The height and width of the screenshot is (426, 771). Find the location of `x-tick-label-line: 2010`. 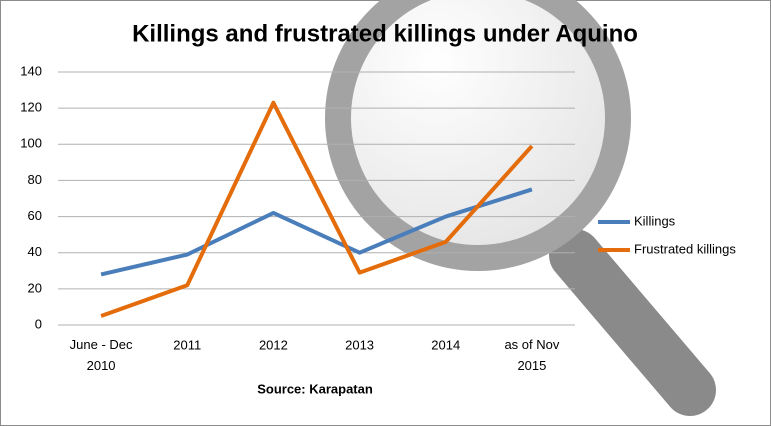

x-tick-label-line: 2010 is located at coordinates (101, 365).